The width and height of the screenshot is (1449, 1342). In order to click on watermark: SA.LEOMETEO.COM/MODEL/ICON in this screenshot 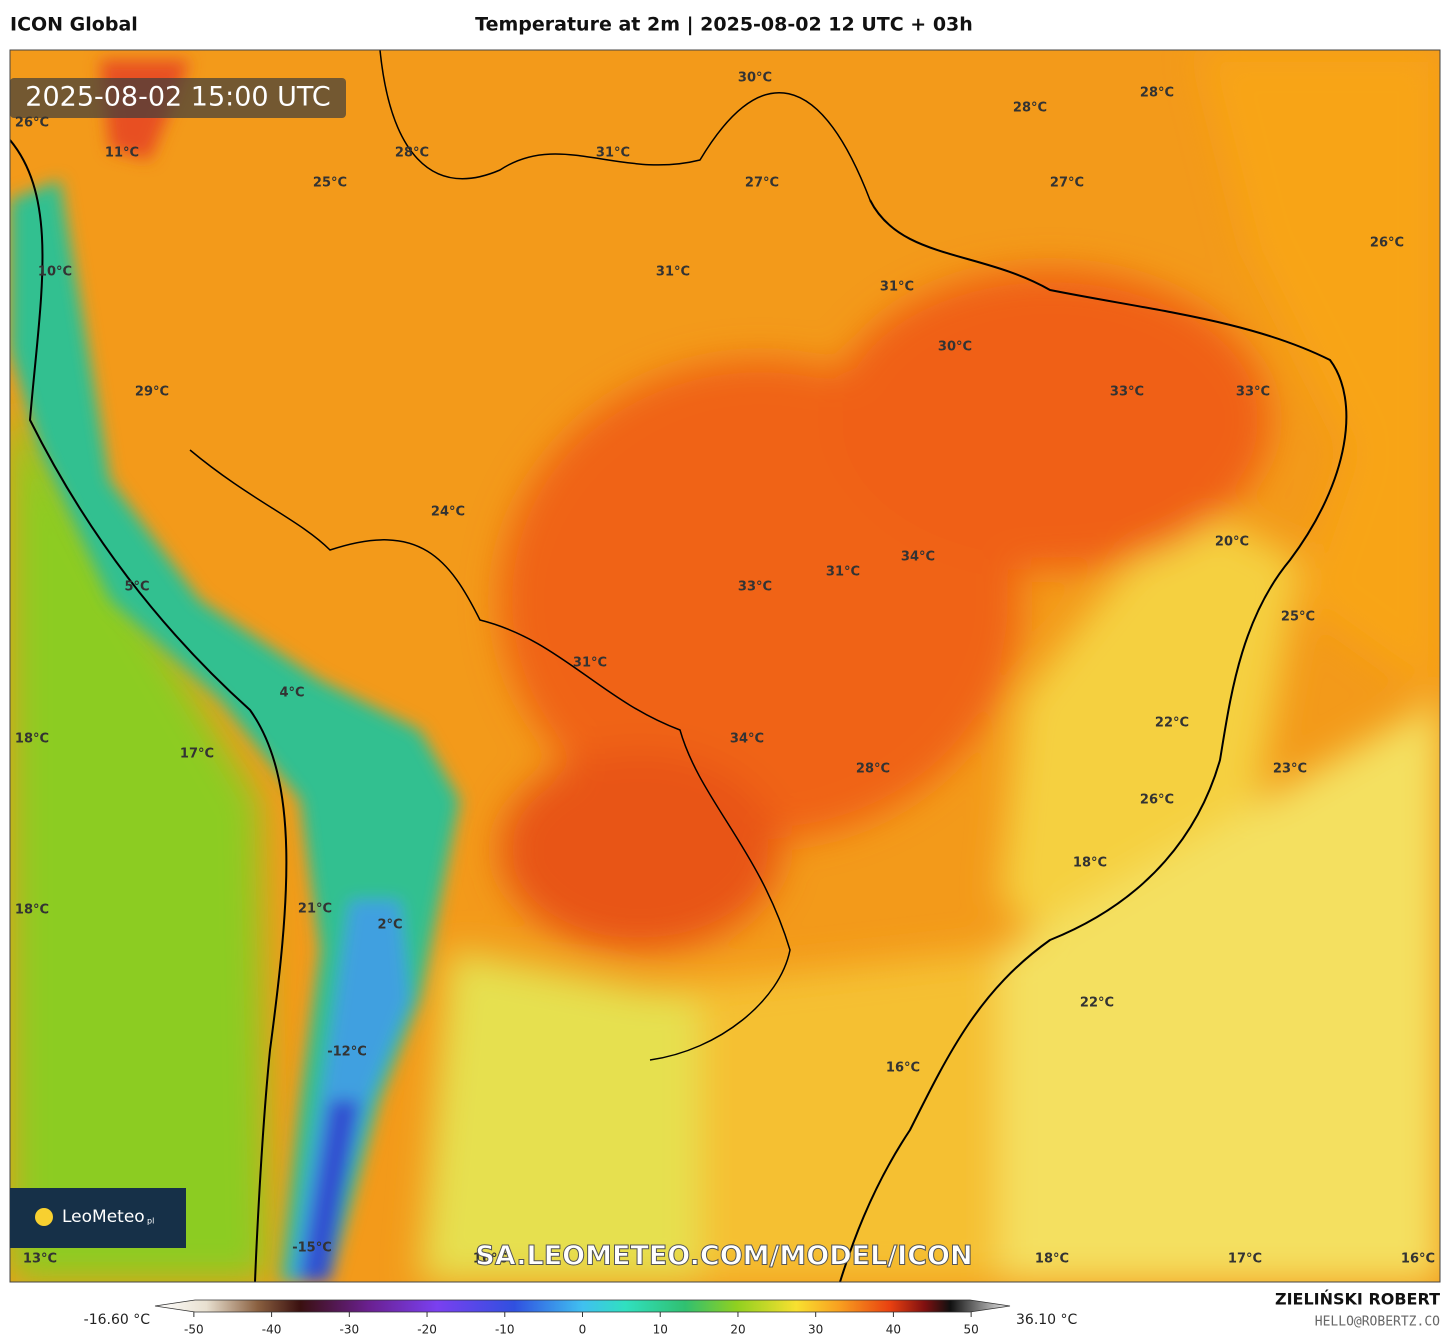, I will do `click(723, 1256)`.